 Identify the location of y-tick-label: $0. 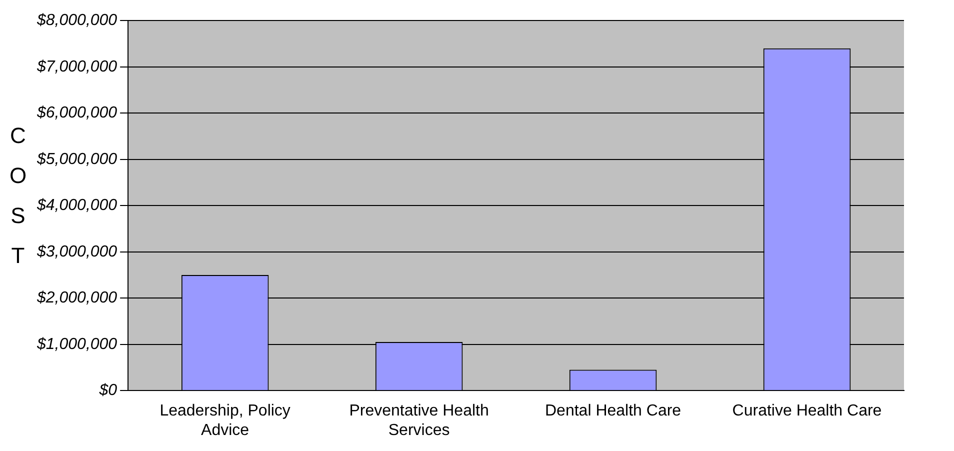
(108, 391).